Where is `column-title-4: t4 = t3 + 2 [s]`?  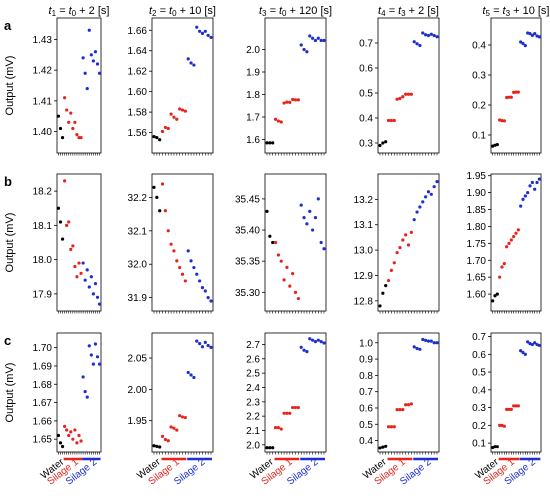
column-title-4: t4 = t3 + 2 [s] is located at coordinates (408, 11).